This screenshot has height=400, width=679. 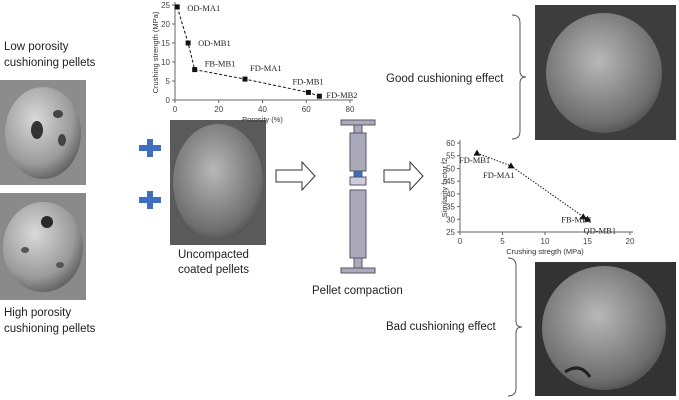 I want to click on y-tick-label: 30, so click(x=450, y=219).